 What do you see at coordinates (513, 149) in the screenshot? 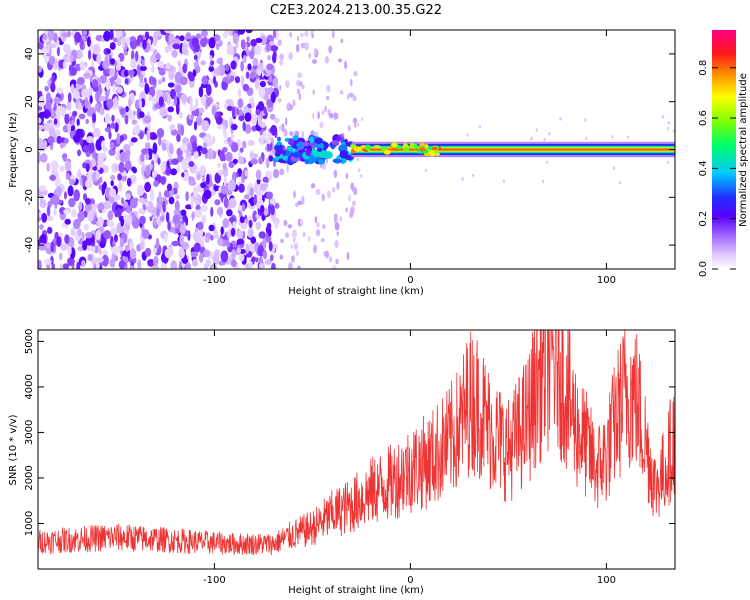
I see `carrier-band` at bounding box center [513, 149].